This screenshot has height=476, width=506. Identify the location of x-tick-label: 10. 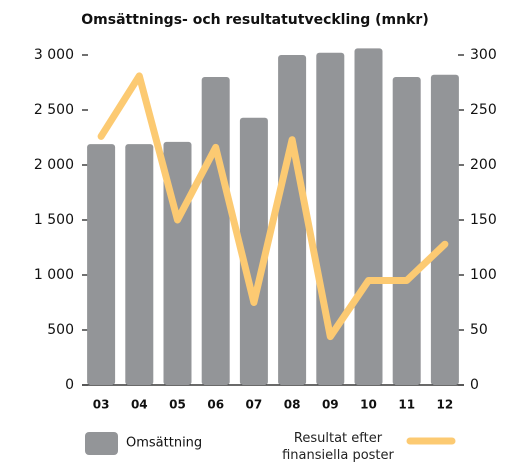
(368, 405).